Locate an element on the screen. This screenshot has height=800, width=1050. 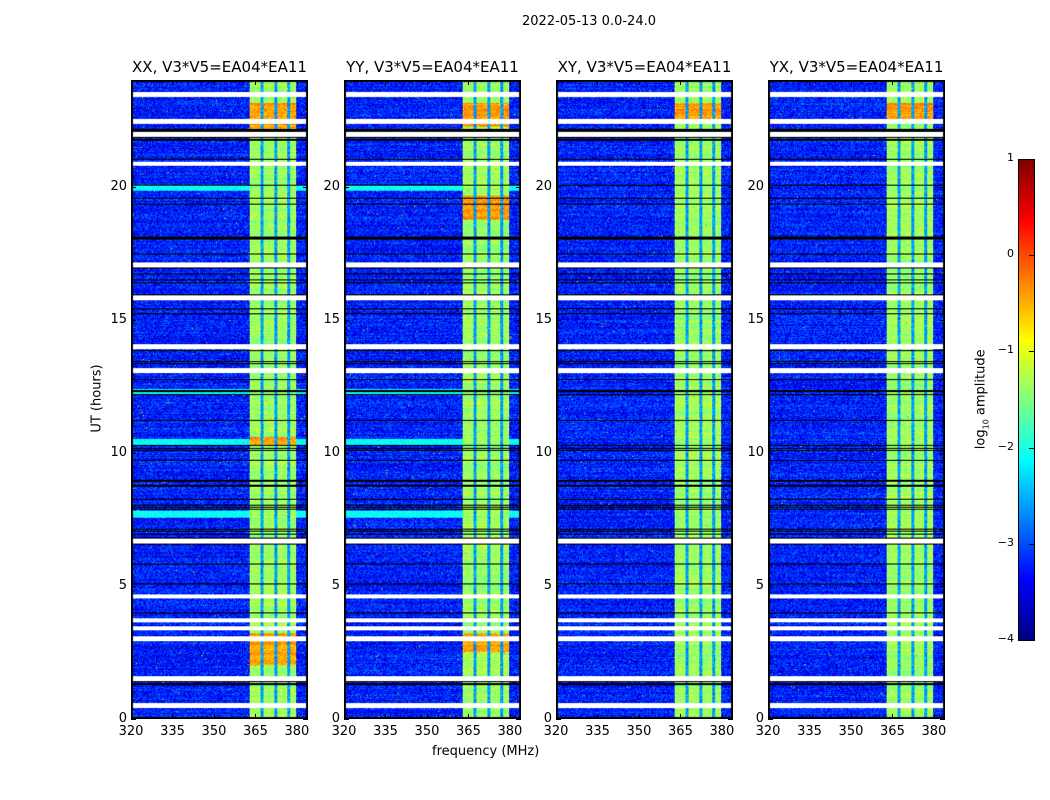
y-axis-label: UT (hours) is located at coordinates (97, 398).